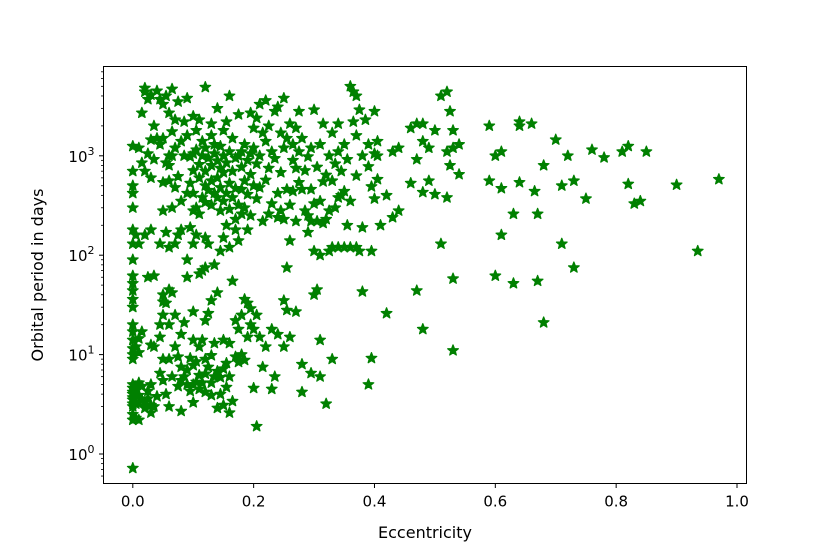  Describe the element at coordinates (425, 532) in the screenshot. I see `x-axis-label: Eccentricity` at that location.